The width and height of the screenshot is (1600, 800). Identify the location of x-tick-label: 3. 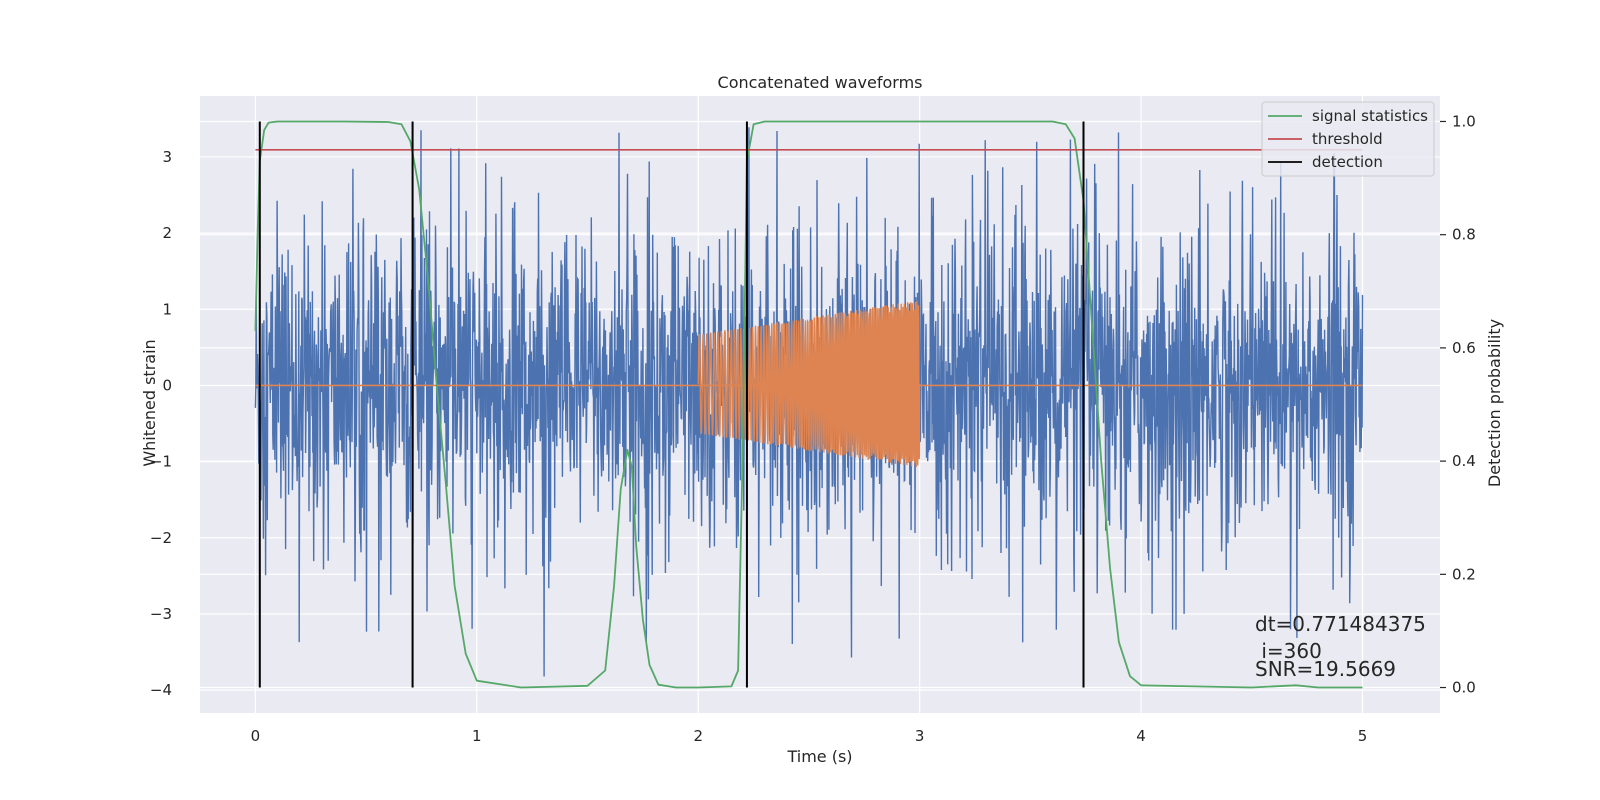
(920, 736).